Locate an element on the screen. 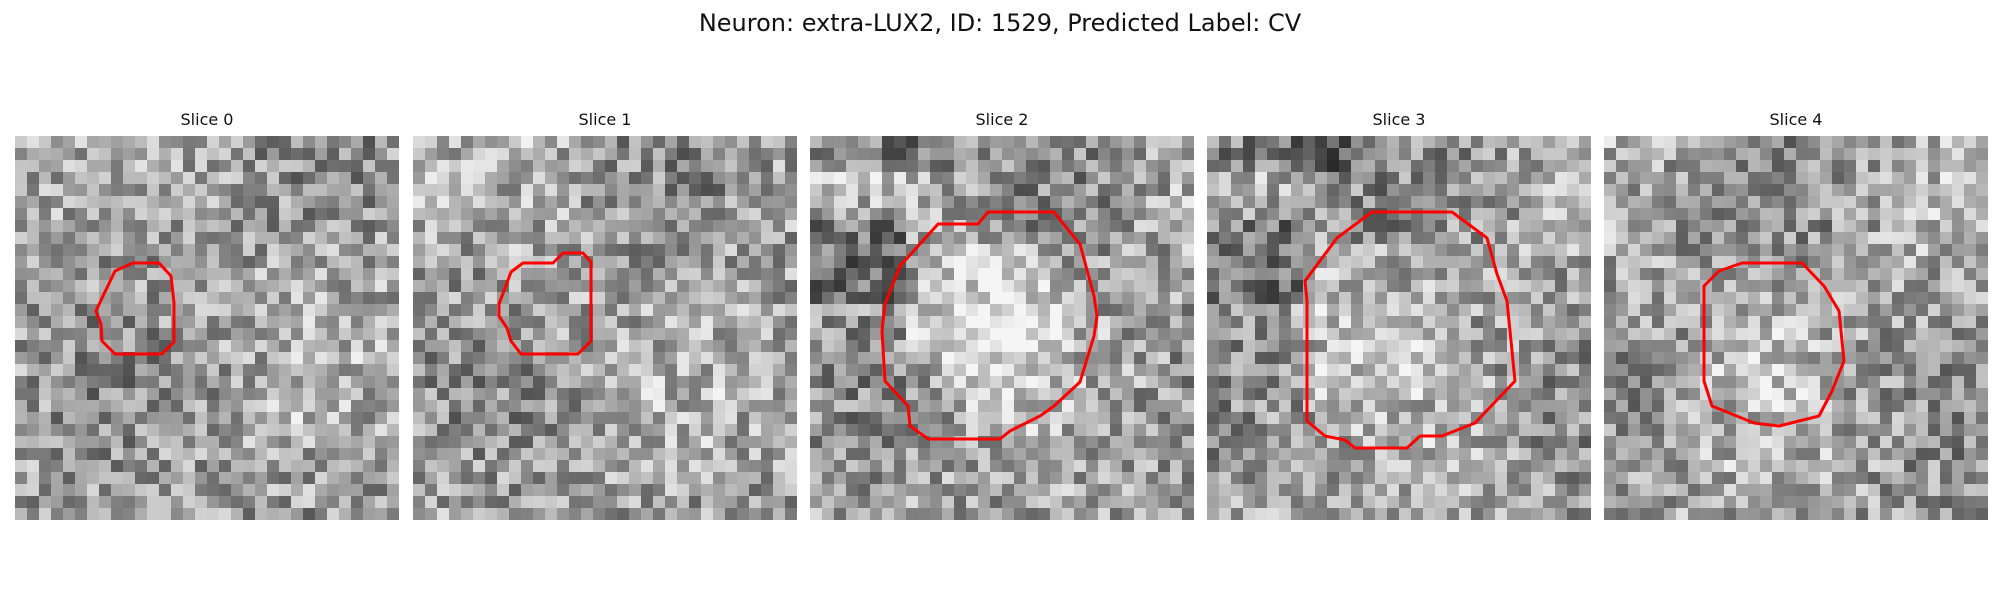  slice-panel-1: Slice 1 is located at coordinates (605, 315).